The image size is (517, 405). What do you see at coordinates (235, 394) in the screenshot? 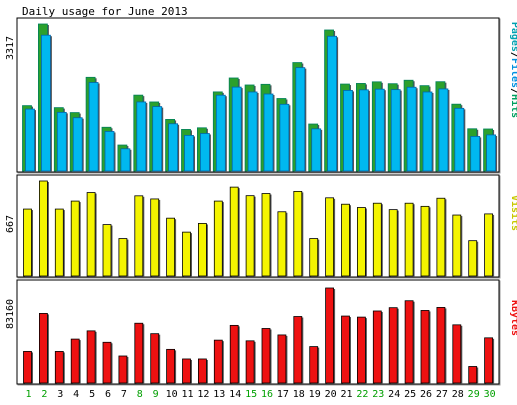
I see `day-label-14: 14` at bounding box center [235, 394].